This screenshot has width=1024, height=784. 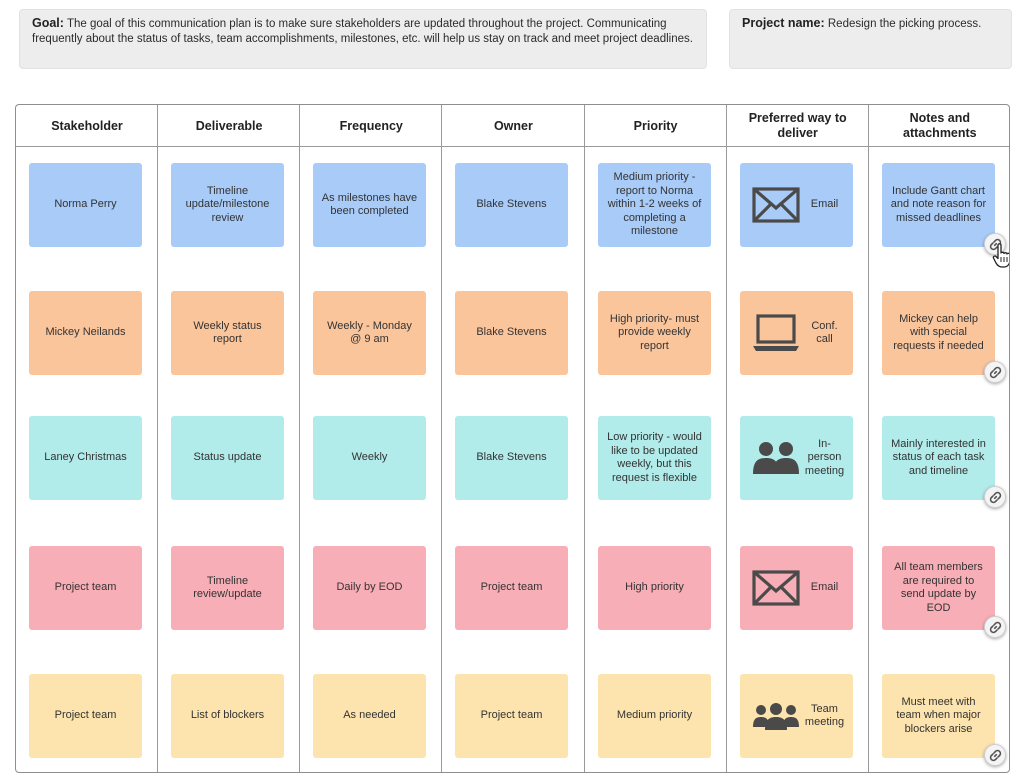 I want to click on deliverable-text: Status update, so click(x=227, y=457).